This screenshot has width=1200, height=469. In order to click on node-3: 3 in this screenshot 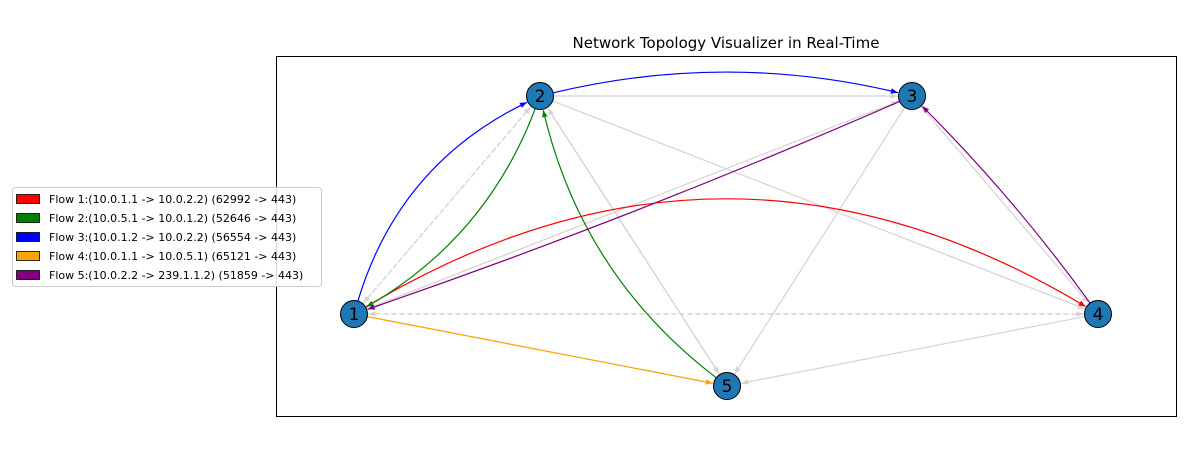, I will do `click(912, 96)`.